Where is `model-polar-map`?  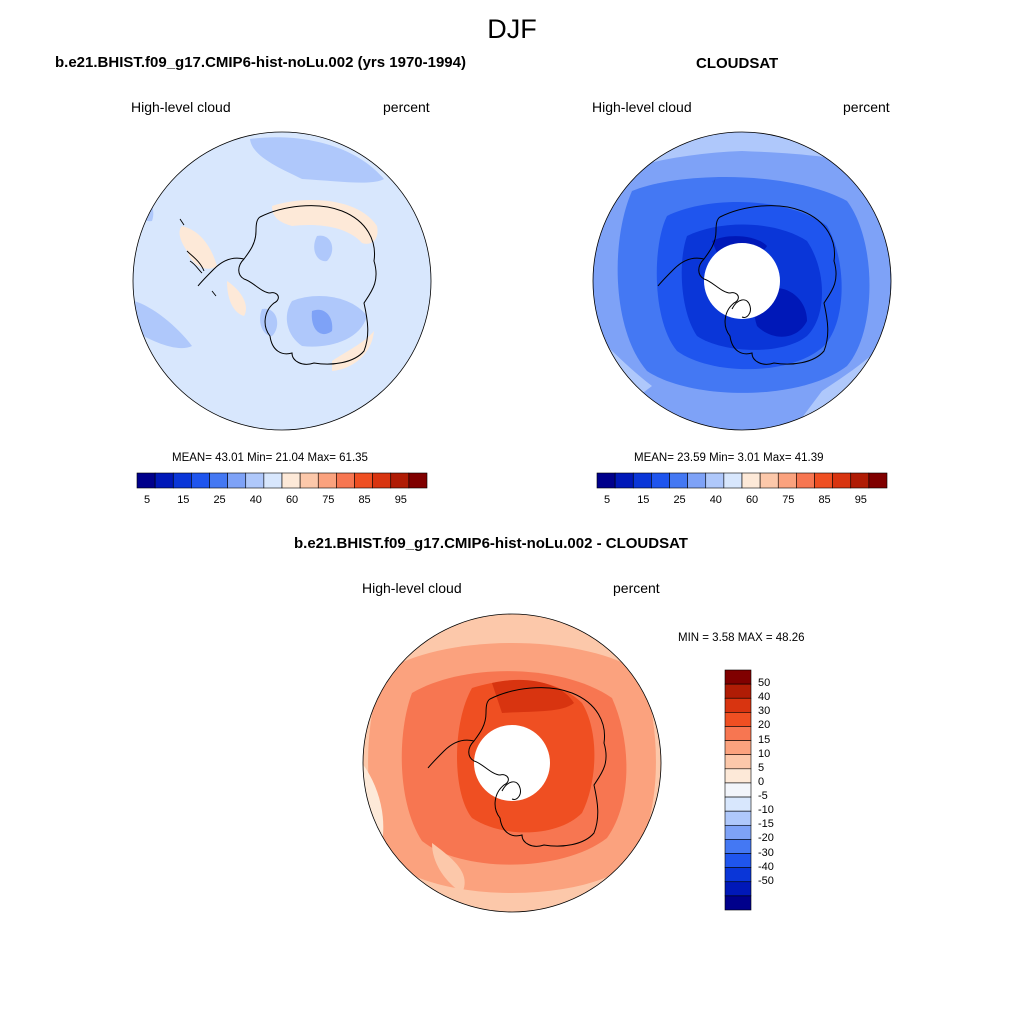
model-polar-map is located at coordinates (282, 281).